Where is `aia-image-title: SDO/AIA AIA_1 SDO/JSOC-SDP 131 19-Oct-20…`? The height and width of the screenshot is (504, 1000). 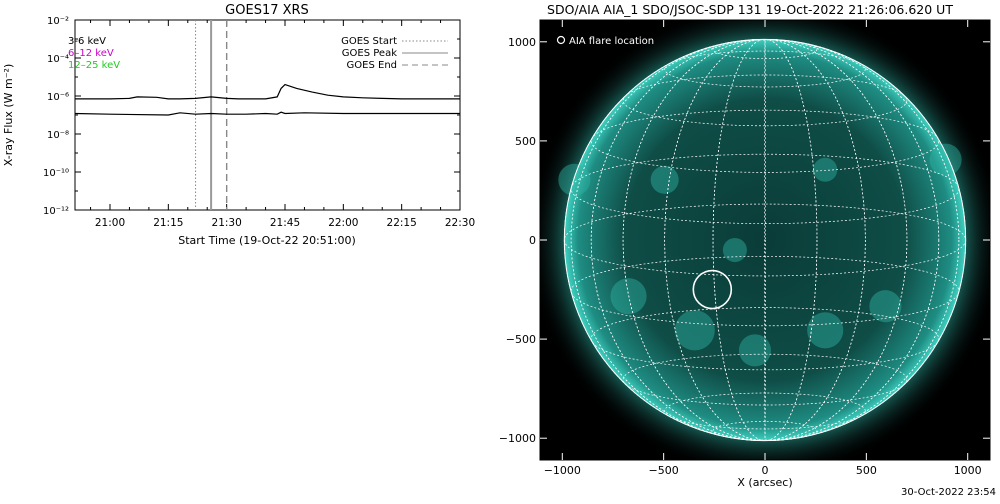 aia-image-title: SDO/AIA AIA_1 SDO/JSOC-SDP 131 19-Oct-20… is located at coordinates (750, 9).